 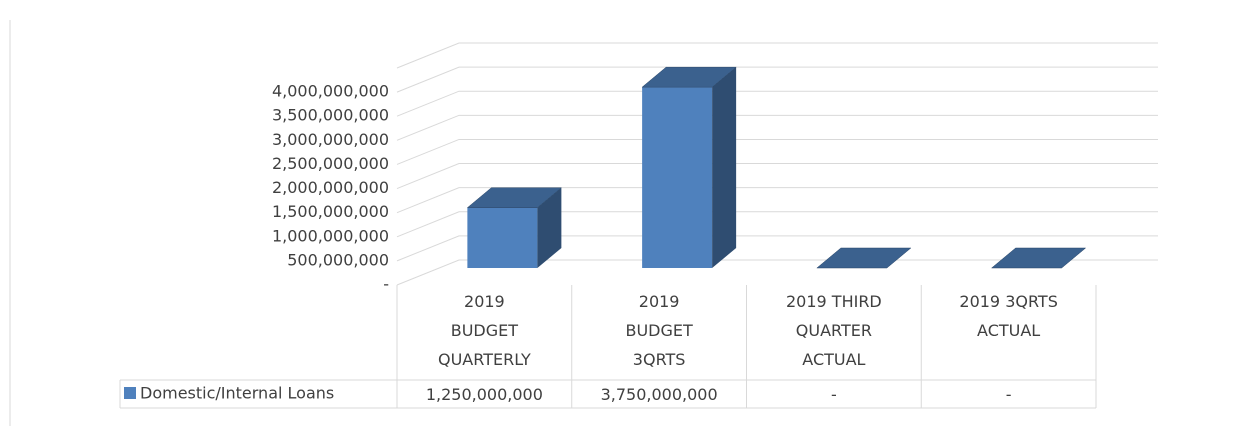 I want to click on data-table-value: 3,750,000,000, so click(x=659, y=394).